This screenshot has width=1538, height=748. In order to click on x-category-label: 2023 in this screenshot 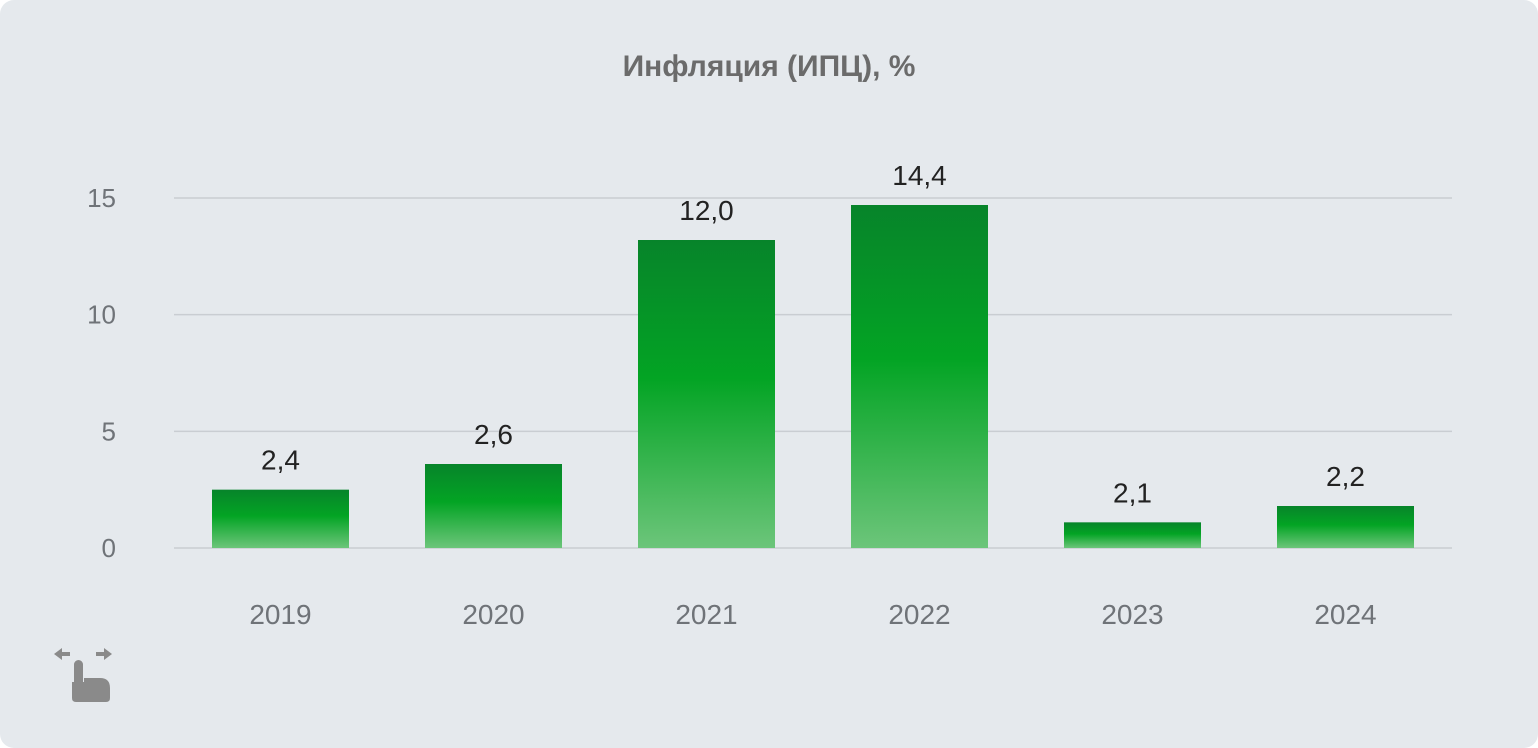, I will do `click(1132, 614)`.